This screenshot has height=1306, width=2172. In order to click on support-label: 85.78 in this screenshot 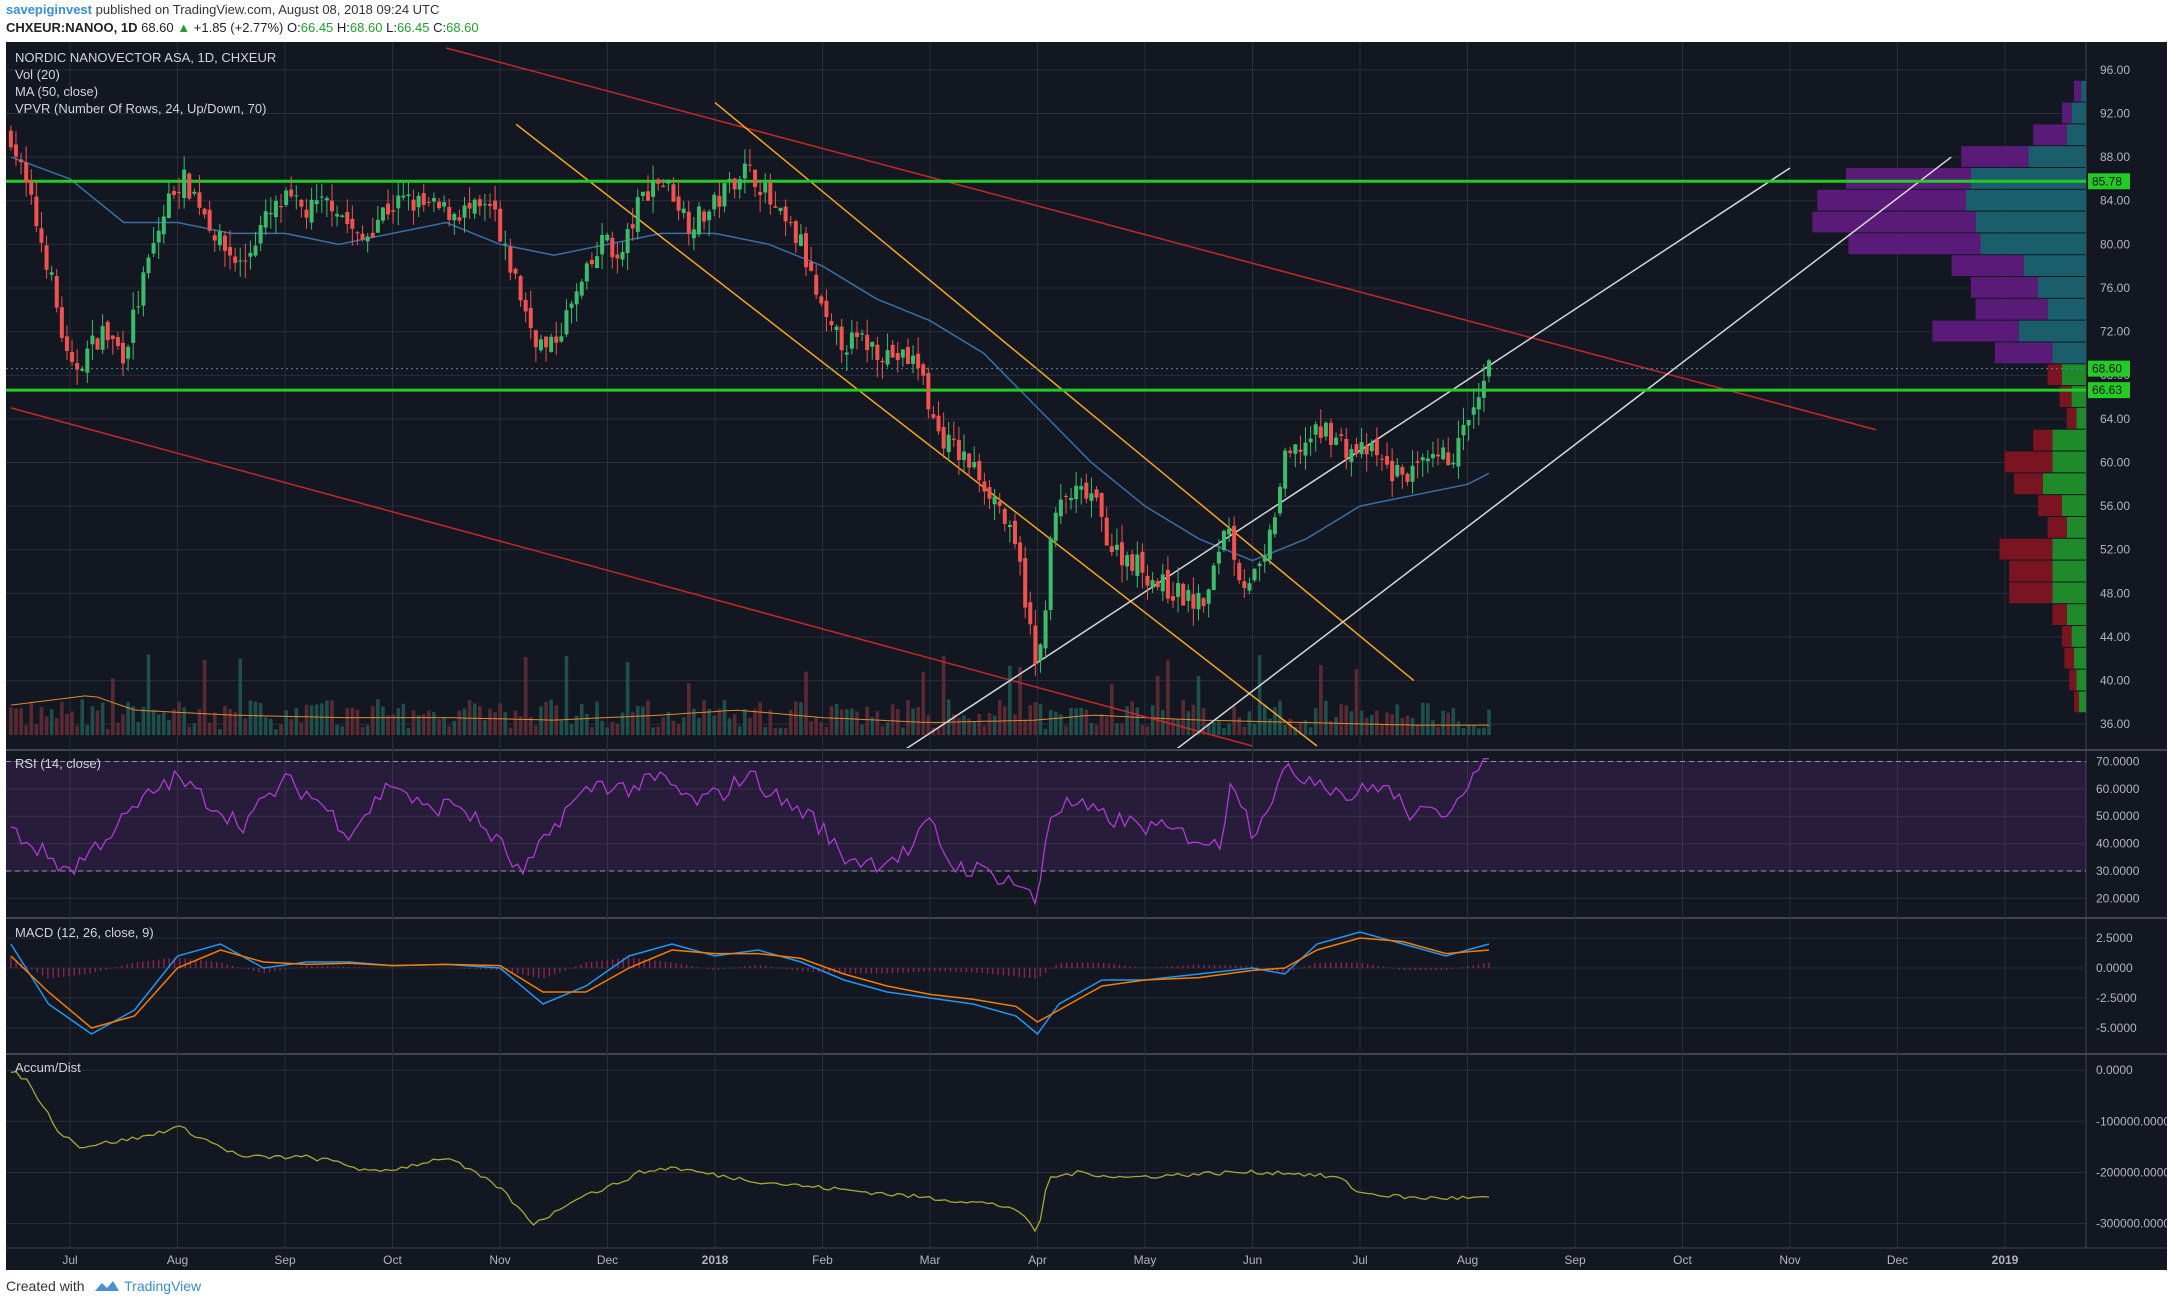, I will do `click(2107, 181)`.